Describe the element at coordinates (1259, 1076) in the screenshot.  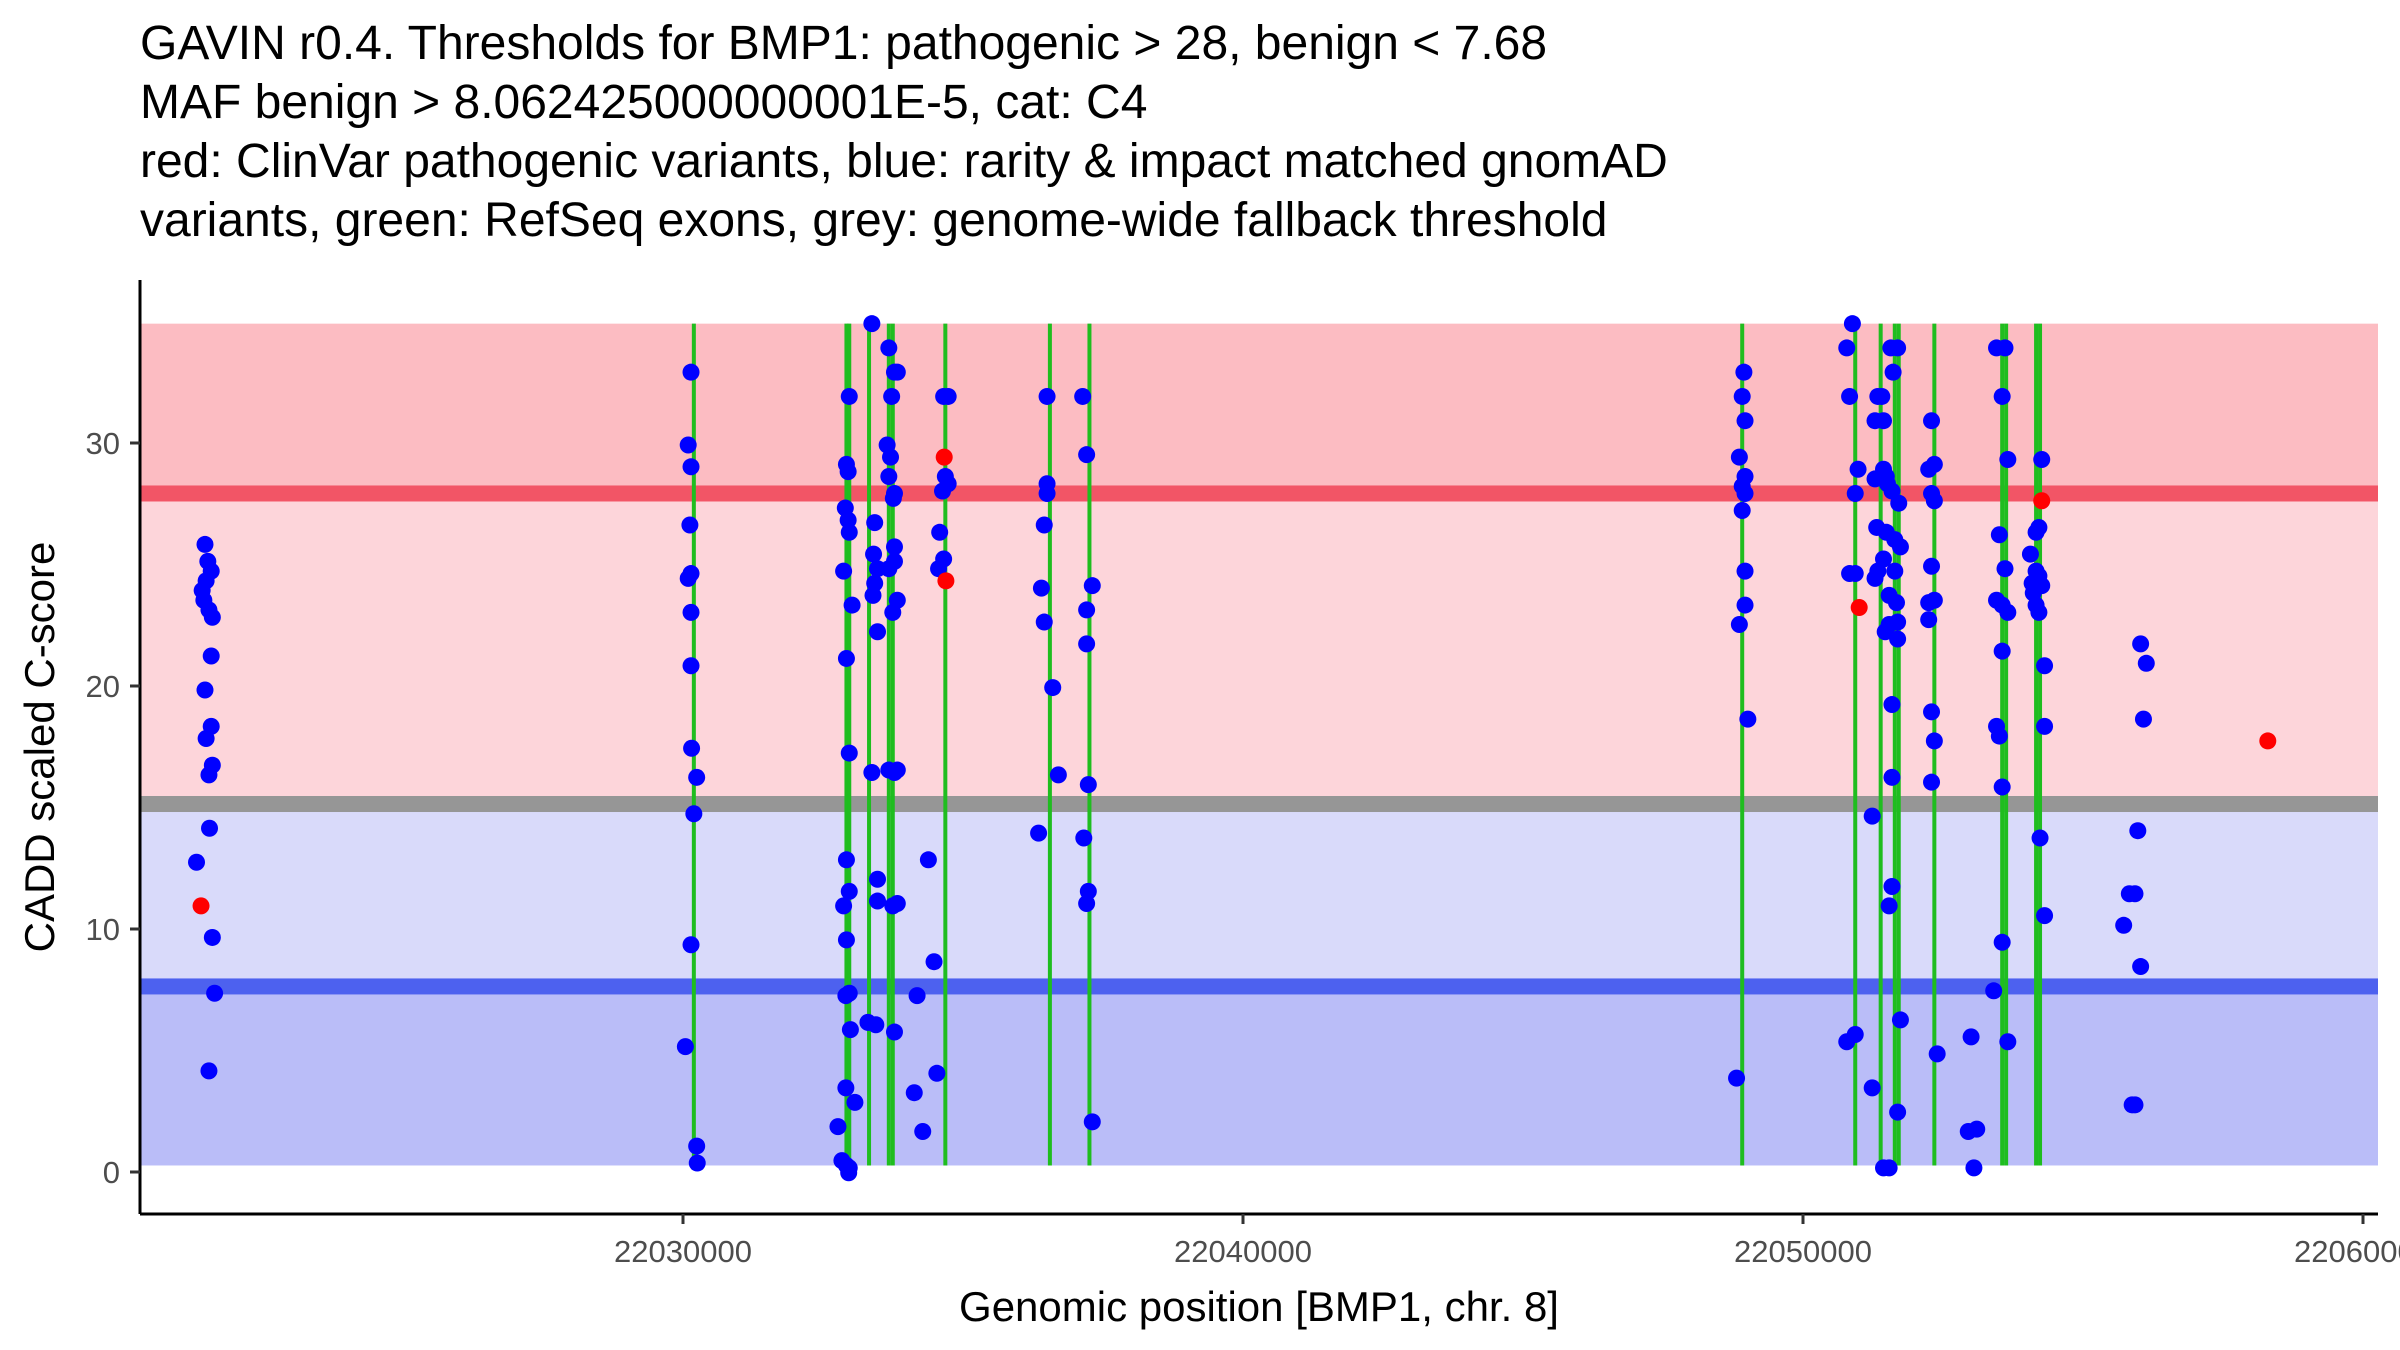
I see `benign-zone-band` at that location.